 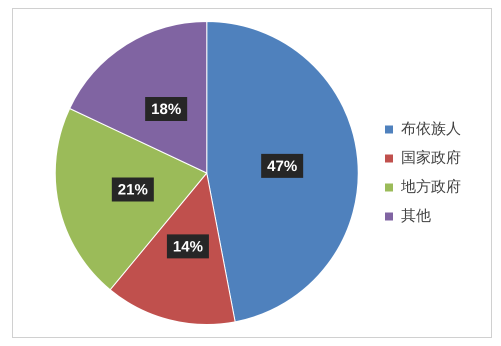 What do you see at coordinates (416, 215) in the screenshot?
I see `legend-label: 其他` at bounding box center [416, 215].